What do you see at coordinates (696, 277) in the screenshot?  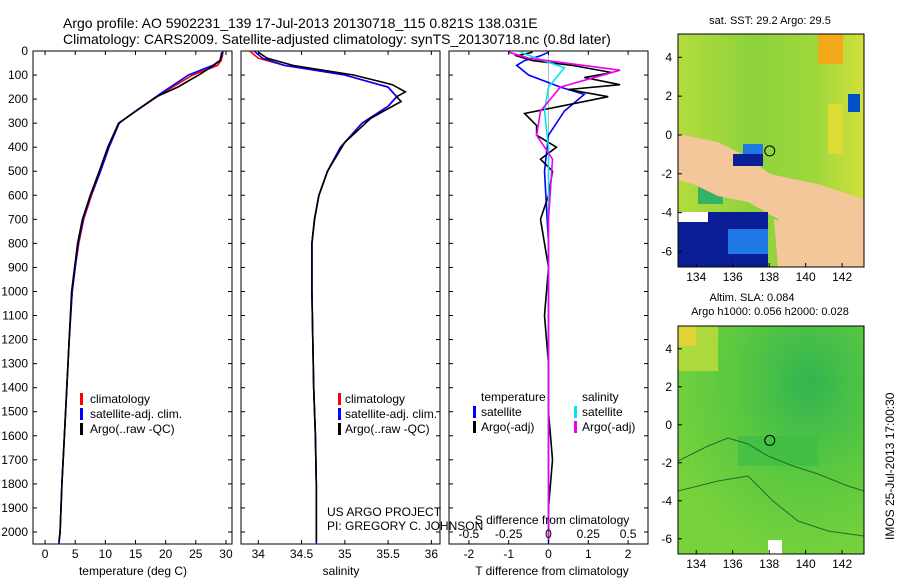 I see `map-x-tick-label: 134` at bounding box center [696, 277].